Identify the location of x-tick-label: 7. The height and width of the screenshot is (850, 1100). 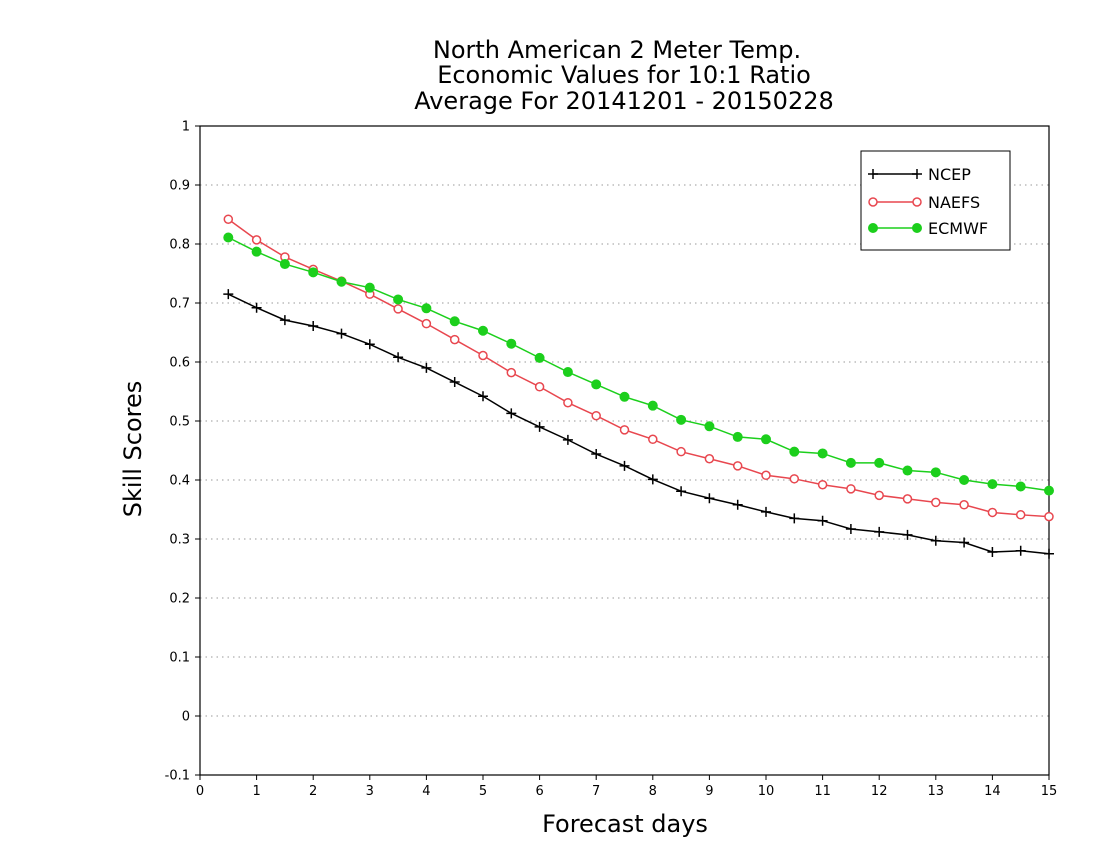
(596, 791).